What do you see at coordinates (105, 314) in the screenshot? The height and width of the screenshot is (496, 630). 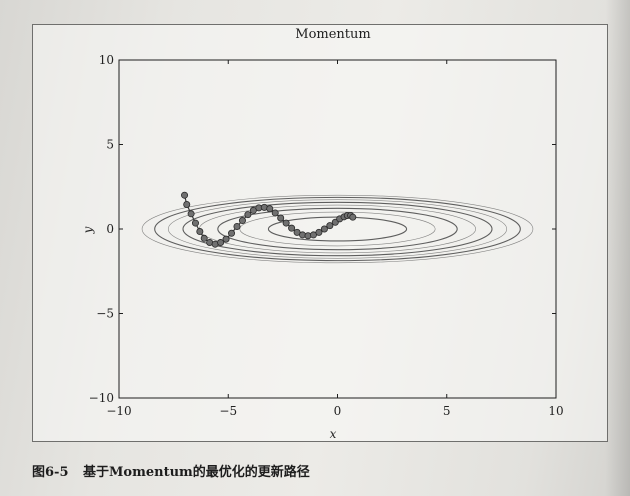 I see `y-tick-label: −5` at bounding box center [105, 314].